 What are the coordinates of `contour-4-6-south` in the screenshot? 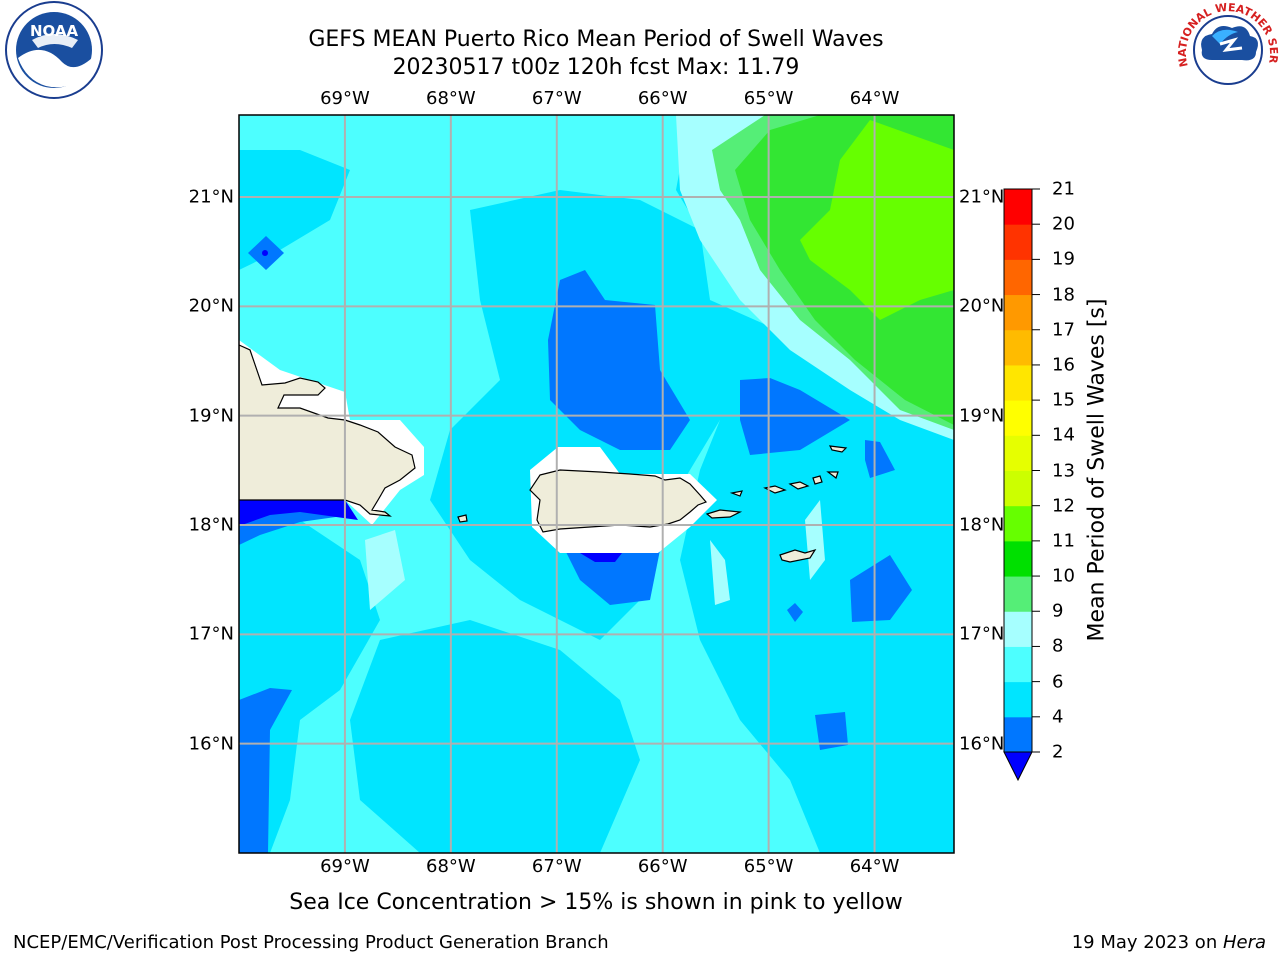 It's located at (495, 736).